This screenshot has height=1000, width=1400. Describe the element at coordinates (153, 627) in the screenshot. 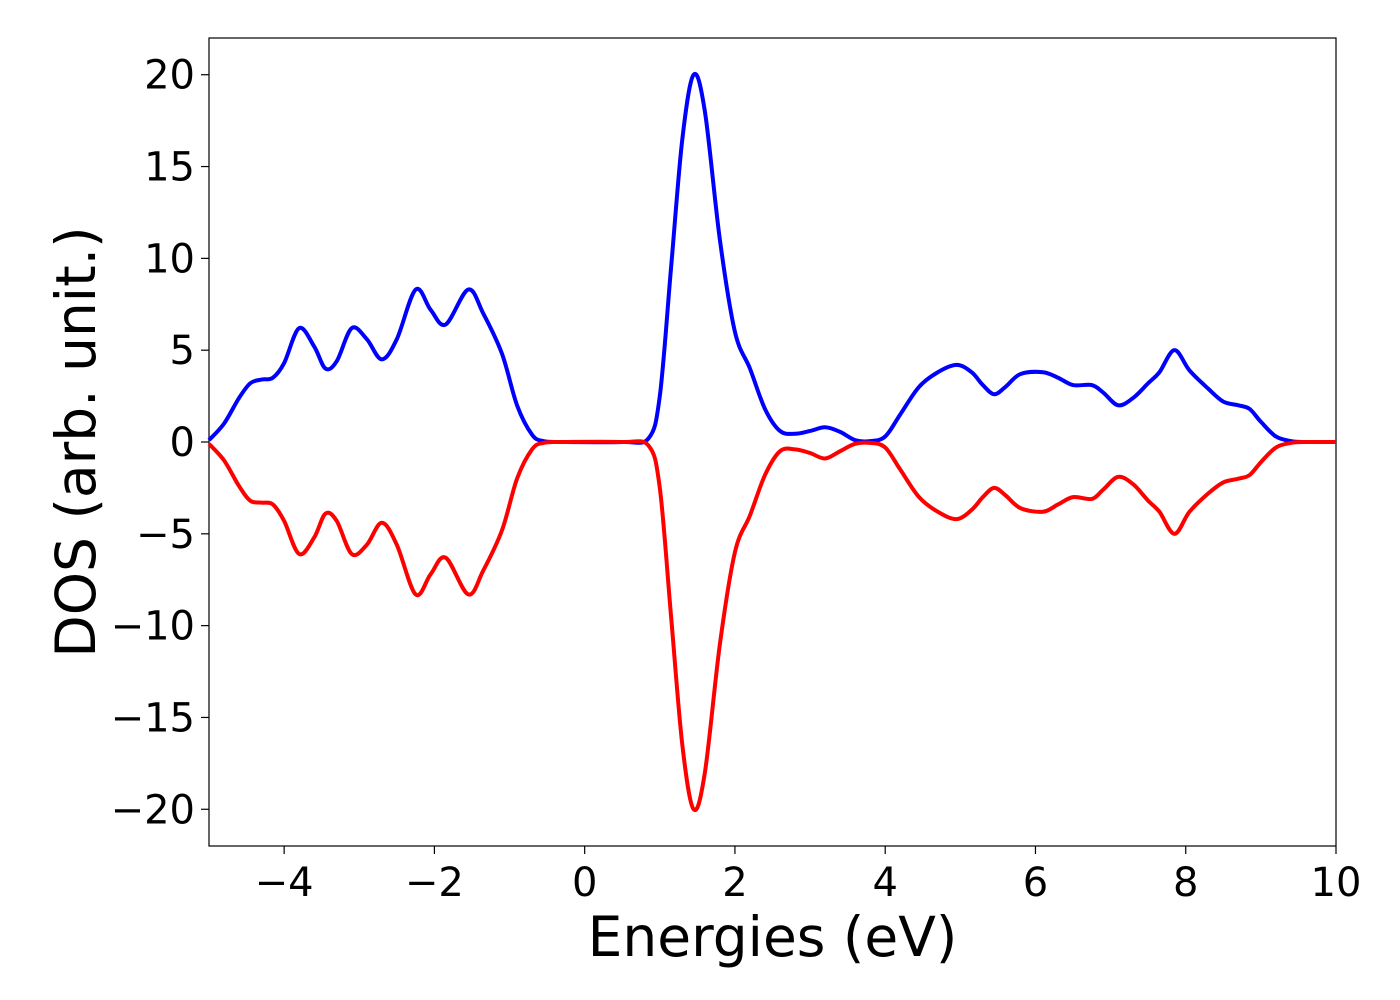

I see `y-tick-label: −10` at that location.